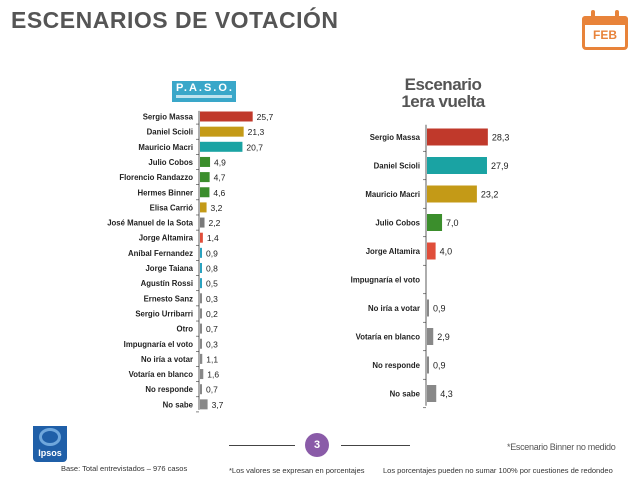 The image size is (638, 479). I want to click on month-badge: FEB, so click(605, 35).